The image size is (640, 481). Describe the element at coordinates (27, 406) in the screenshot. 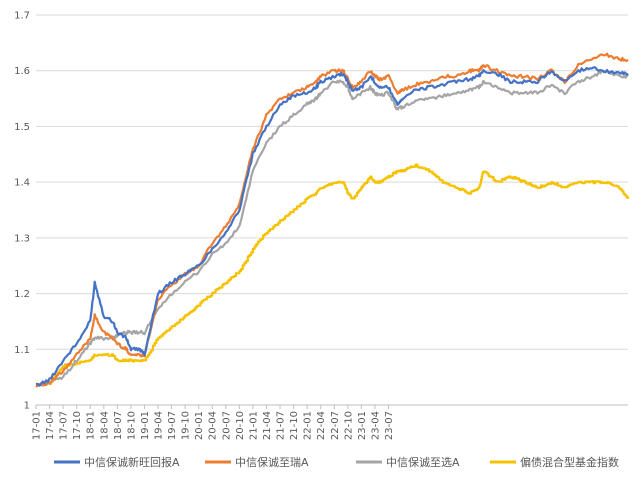

I see `y-tick-label: 1` at that location.